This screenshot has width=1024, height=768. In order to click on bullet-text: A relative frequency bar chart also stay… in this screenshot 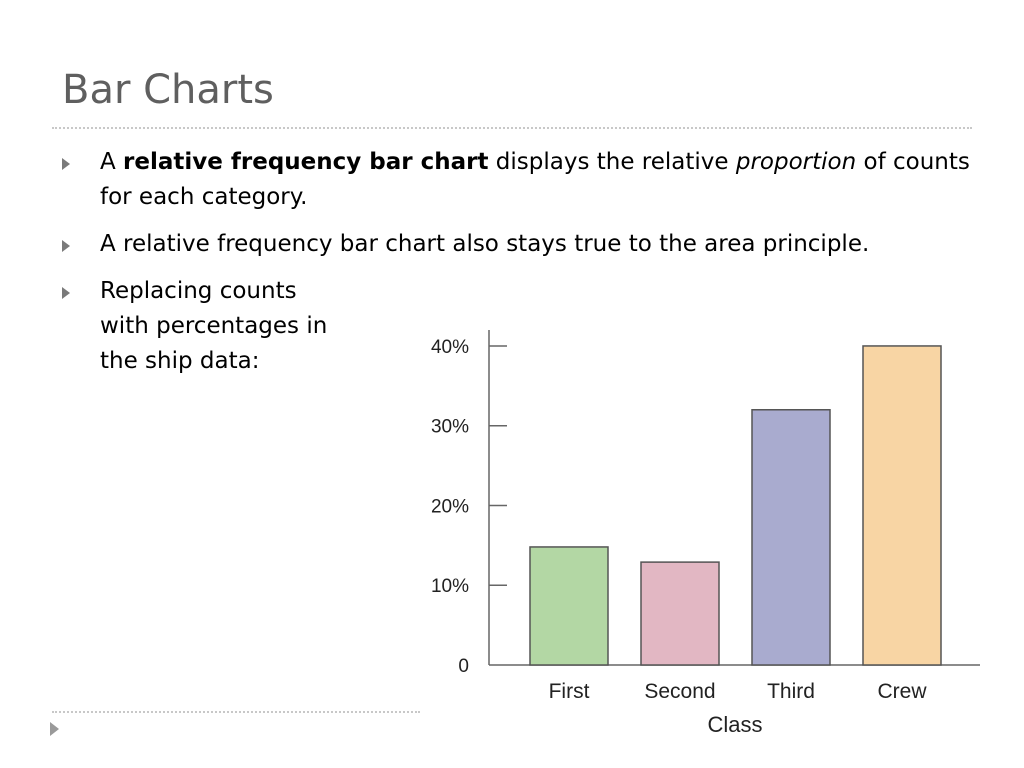, I will do `click(485, 244)`.